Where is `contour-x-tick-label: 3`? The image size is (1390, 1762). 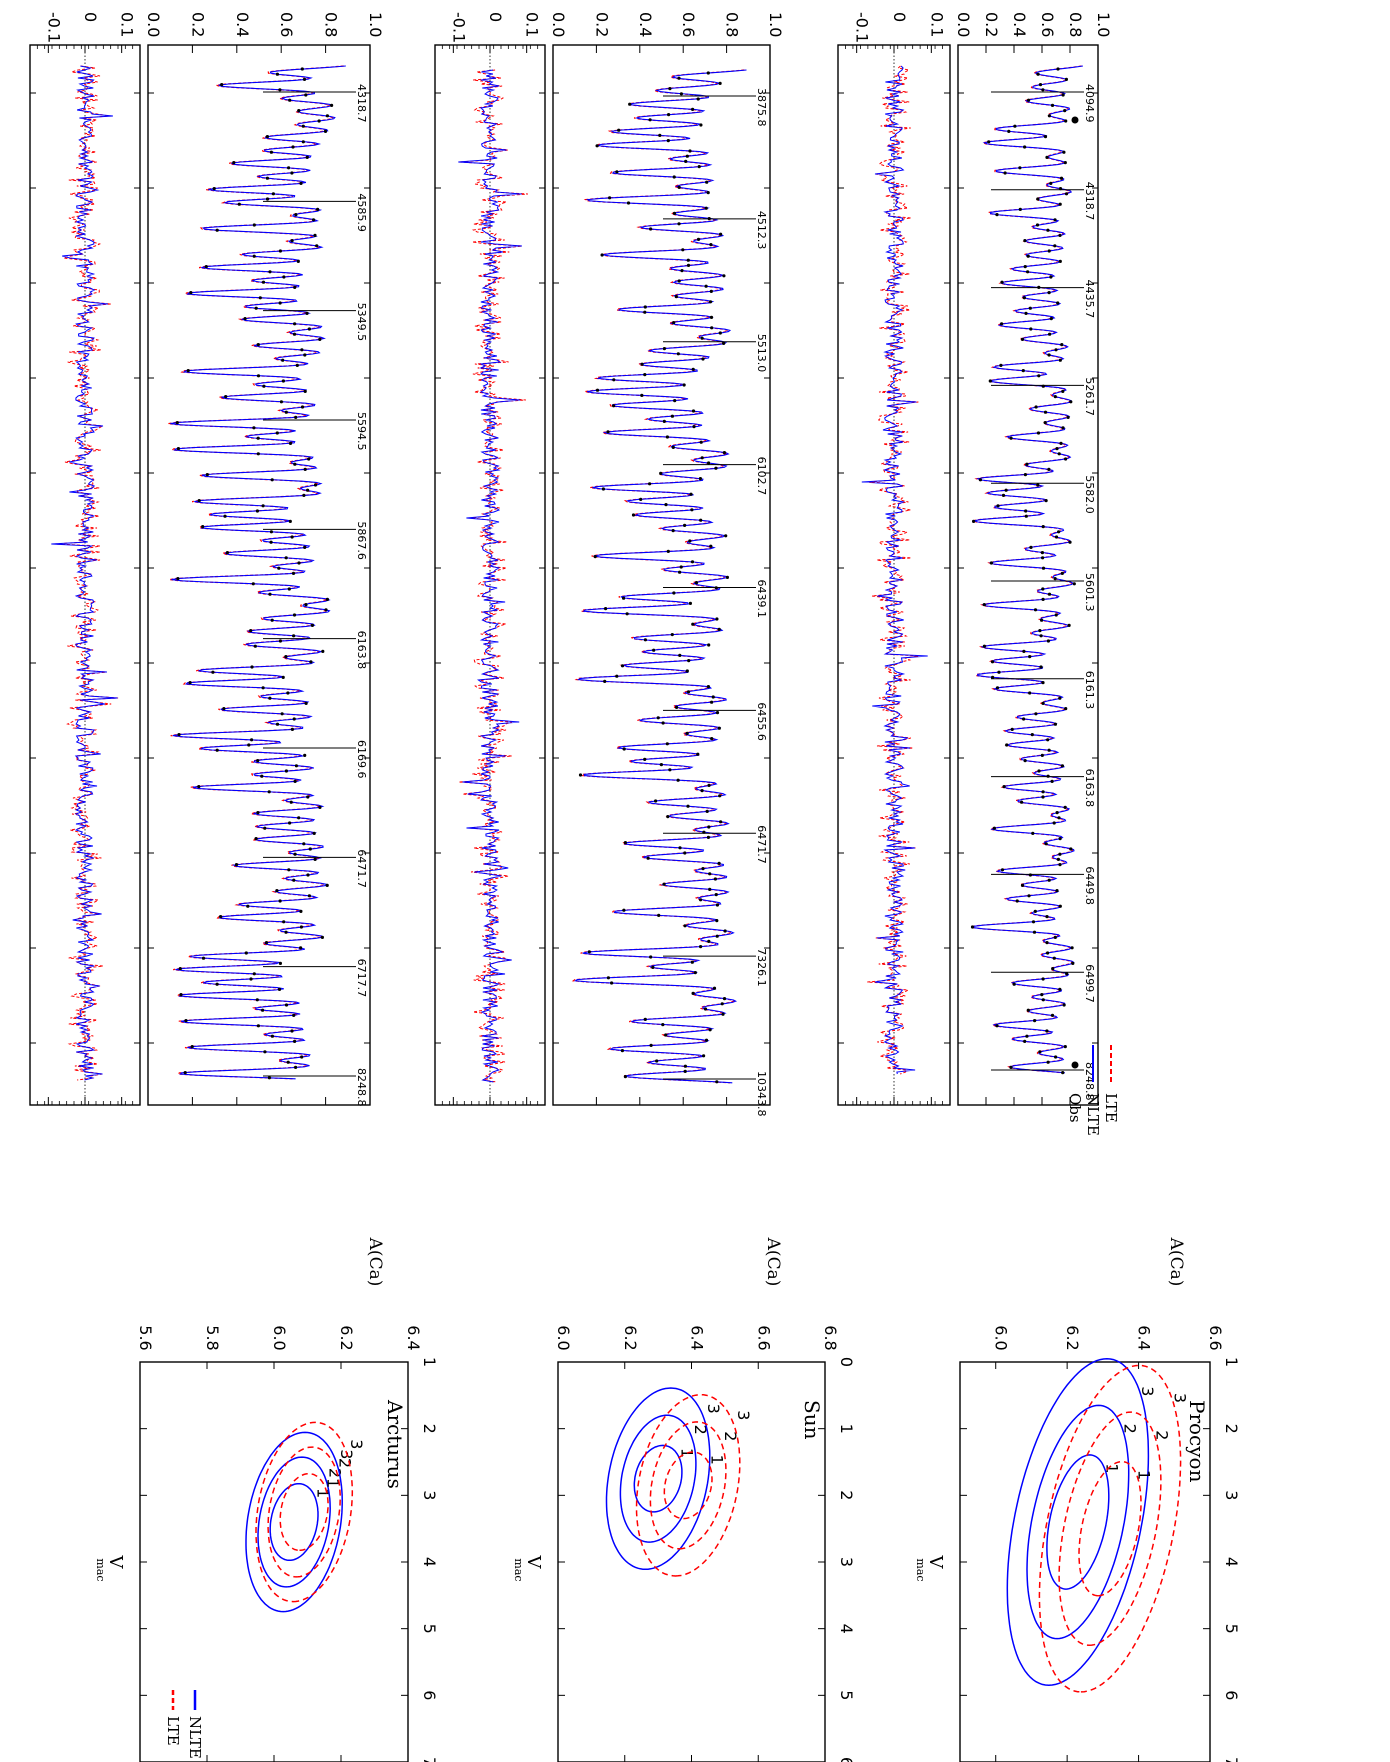
contour-x-tick-label: 3 is located at coordinates (429, 1495).